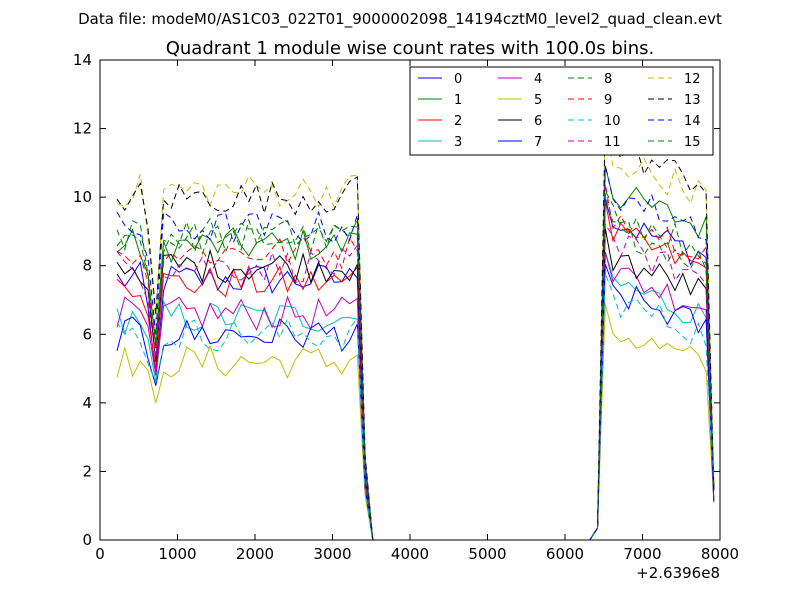 This screenshot has width=800, height=600. I want to click on y-tick-label: 14, so click(82, 60).